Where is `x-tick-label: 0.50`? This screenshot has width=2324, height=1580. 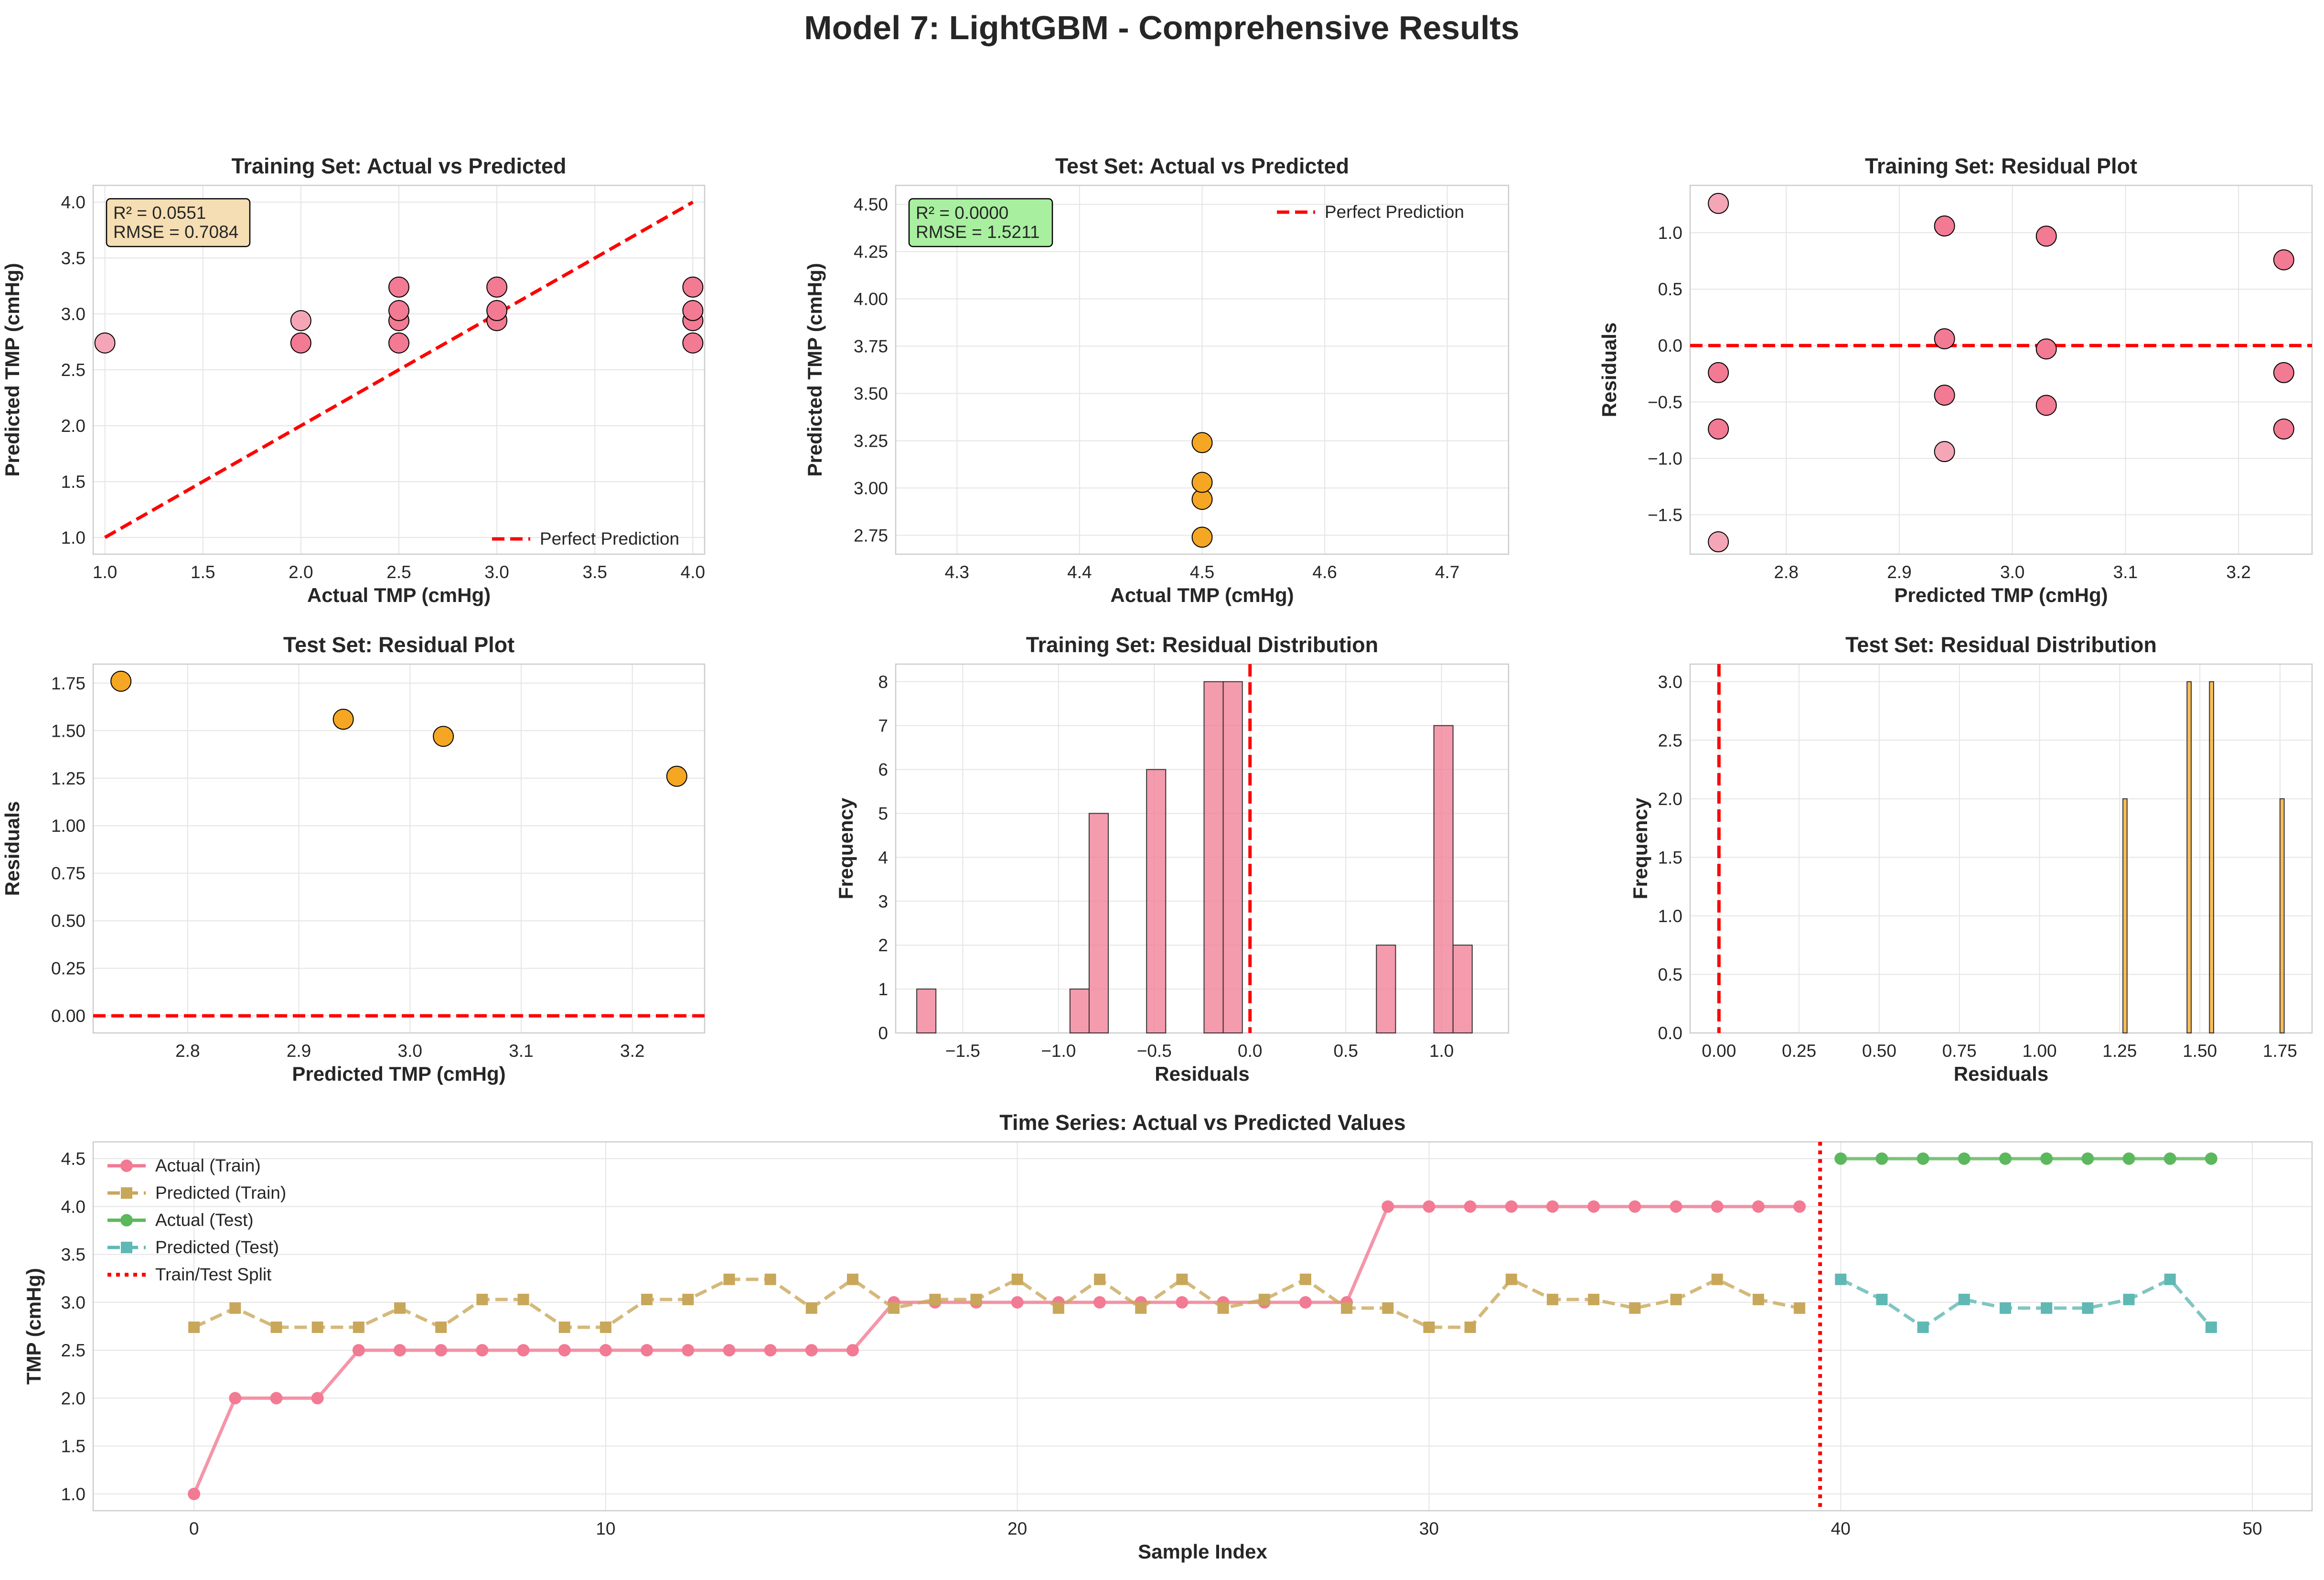 x-tick-label: 0.50 is located at coordinates (1879, 1051).